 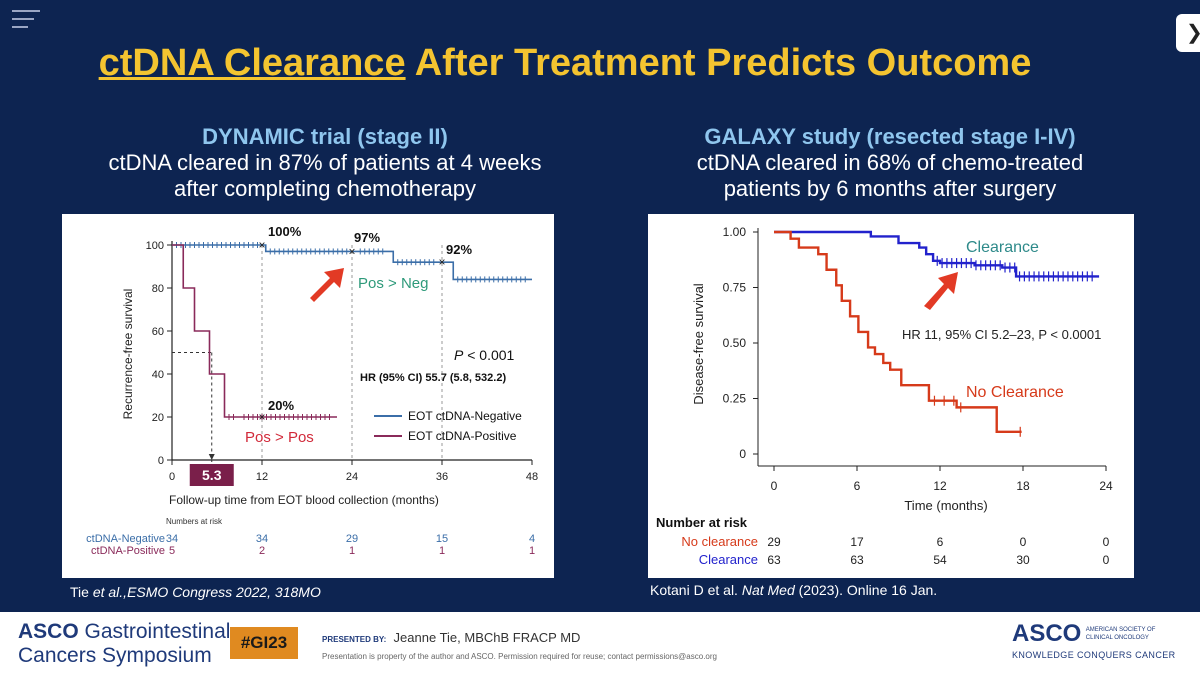 I want to click on risk-row-label: No clearance, so click(x=719, y=541).